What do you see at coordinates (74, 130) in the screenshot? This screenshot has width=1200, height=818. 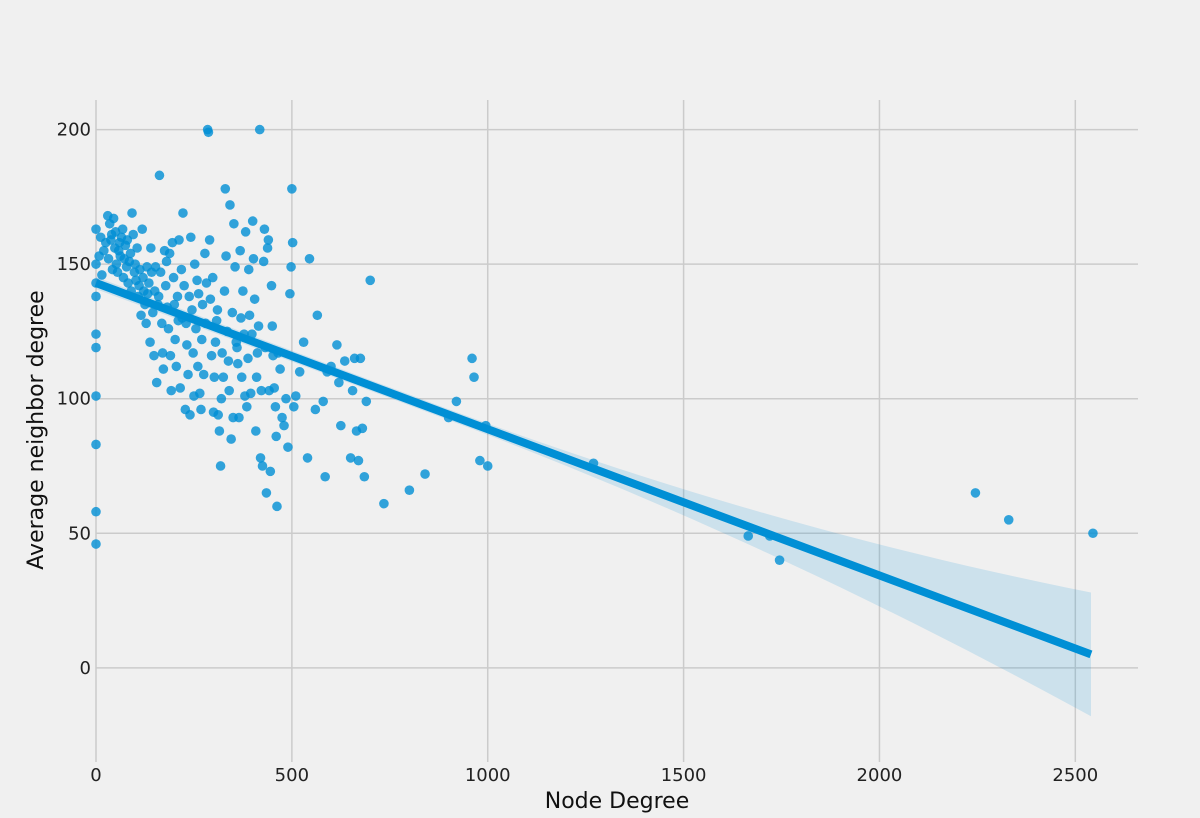 I see `y-tick-label: 200` at bounding box center [74, 130].